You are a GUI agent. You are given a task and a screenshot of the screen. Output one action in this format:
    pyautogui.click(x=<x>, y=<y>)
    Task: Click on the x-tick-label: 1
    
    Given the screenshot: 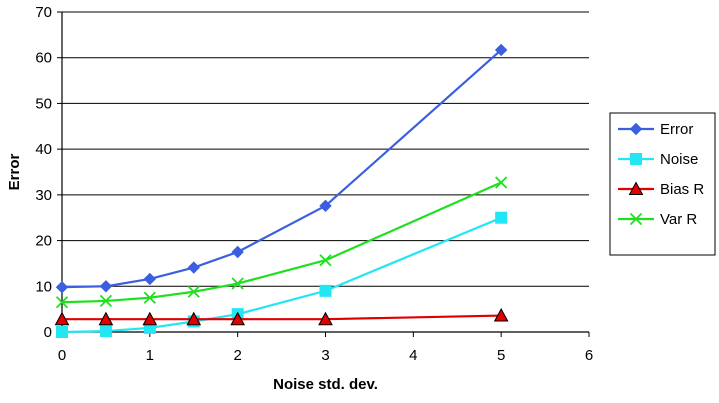 What is the action you would take?
    pyautogui.click(x=150, y=355)
    